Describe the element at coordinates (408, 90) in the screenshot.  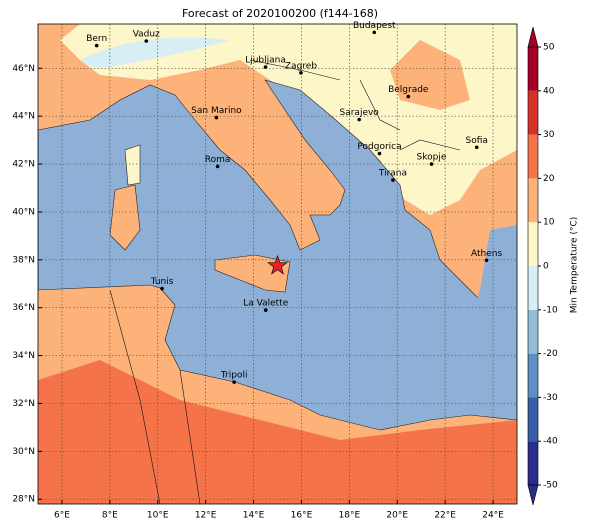
I see `city-label: Belgrade` at that location.